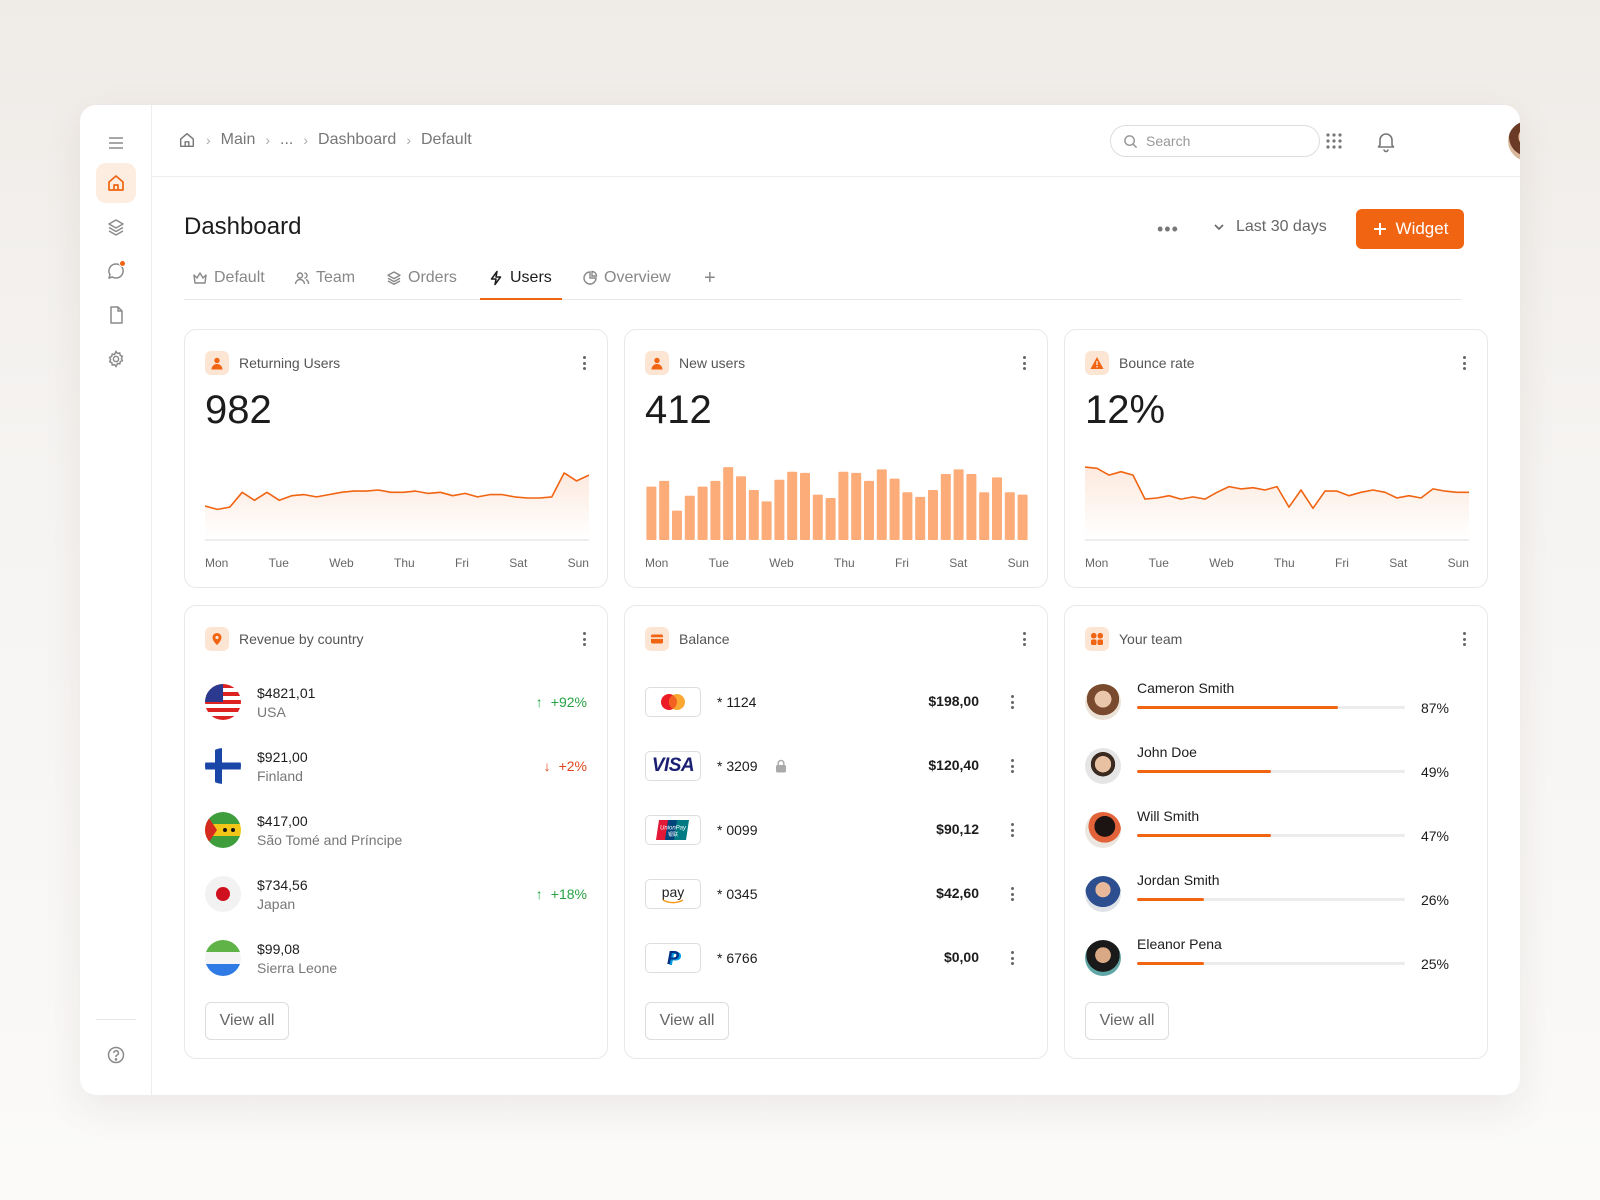  What do you see at coordinates (116, 315) in the screenshot?
I see `sidebar-item-documents` at bounding box center [116, 315].